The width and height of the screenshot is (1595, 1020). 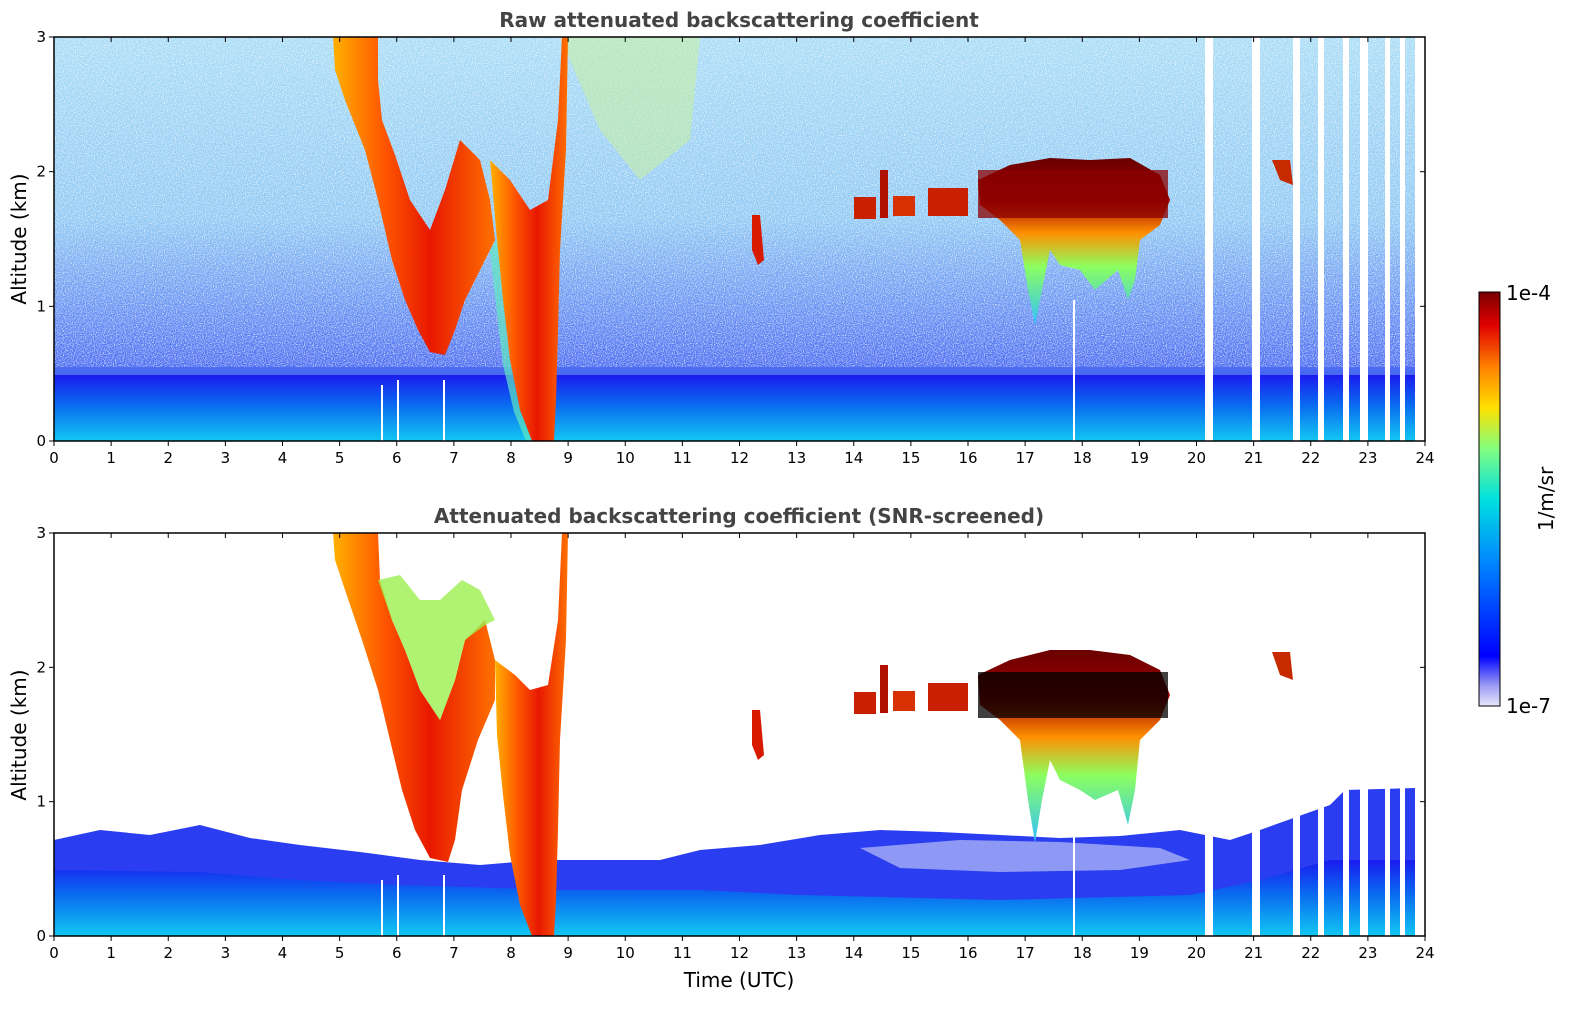 I want to click on panel-raw-cloud-descending, so click(x=529, y=239).